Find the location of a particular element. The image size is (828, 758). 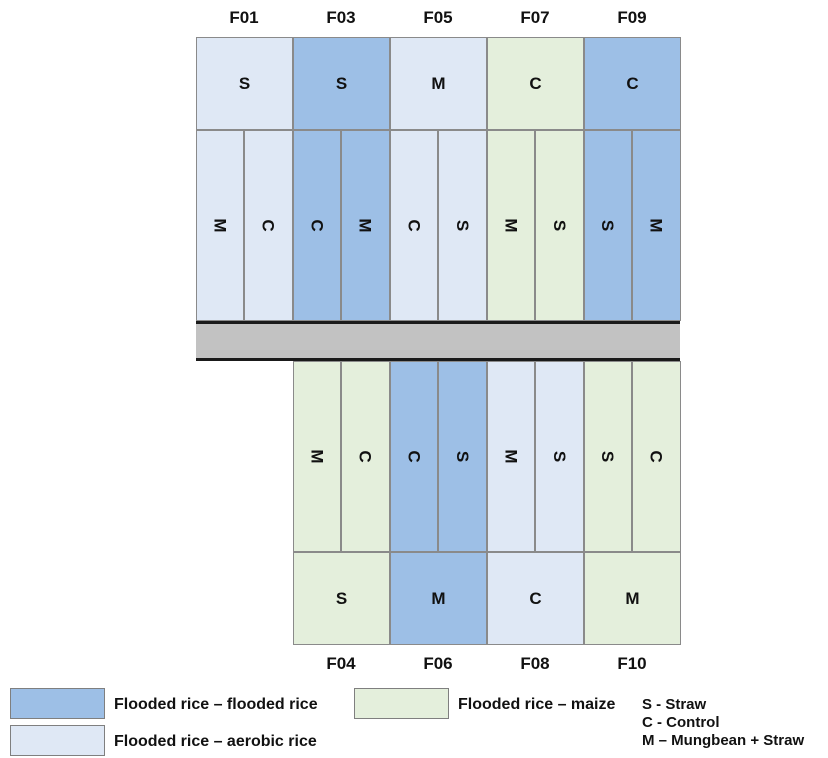

main-plot-f09: C is located at coordinates (632, 83).